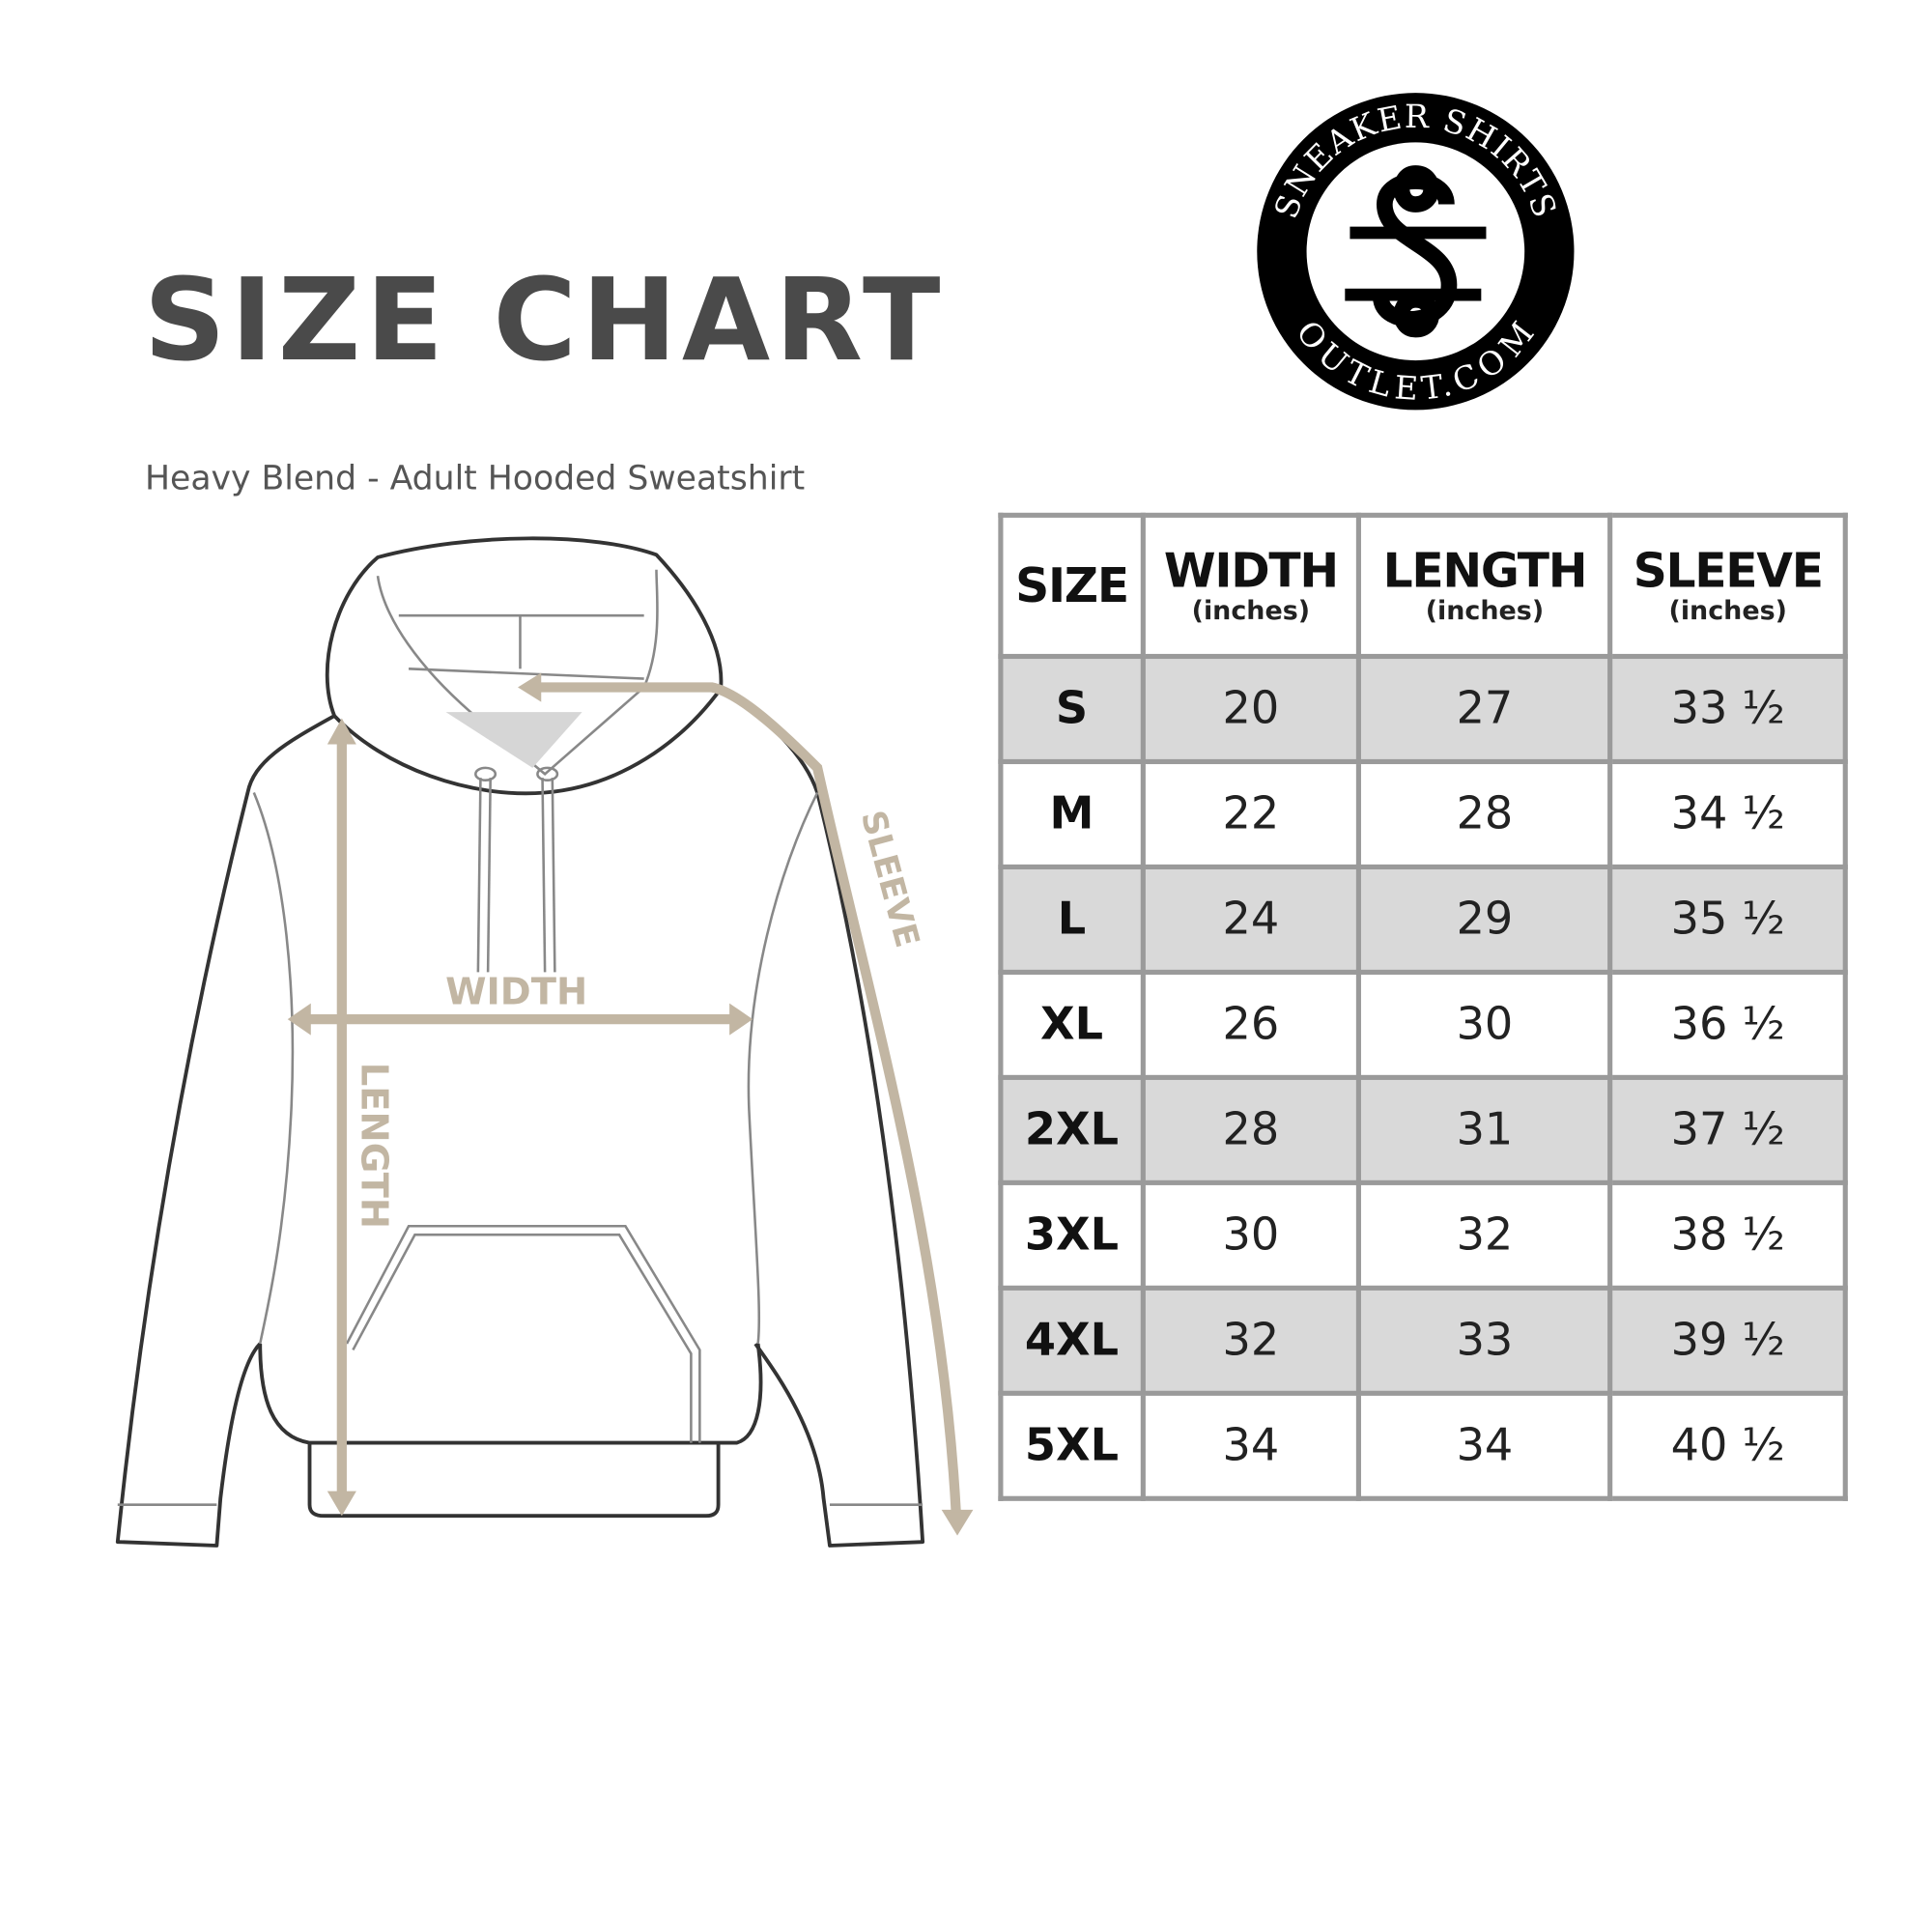  What do you see at coordinates (475, 478) in the screenshot?
I see `product-subtitle: Heavy Blend - Adult Hooded Sweatshirt` at bounding box center [475, 478].